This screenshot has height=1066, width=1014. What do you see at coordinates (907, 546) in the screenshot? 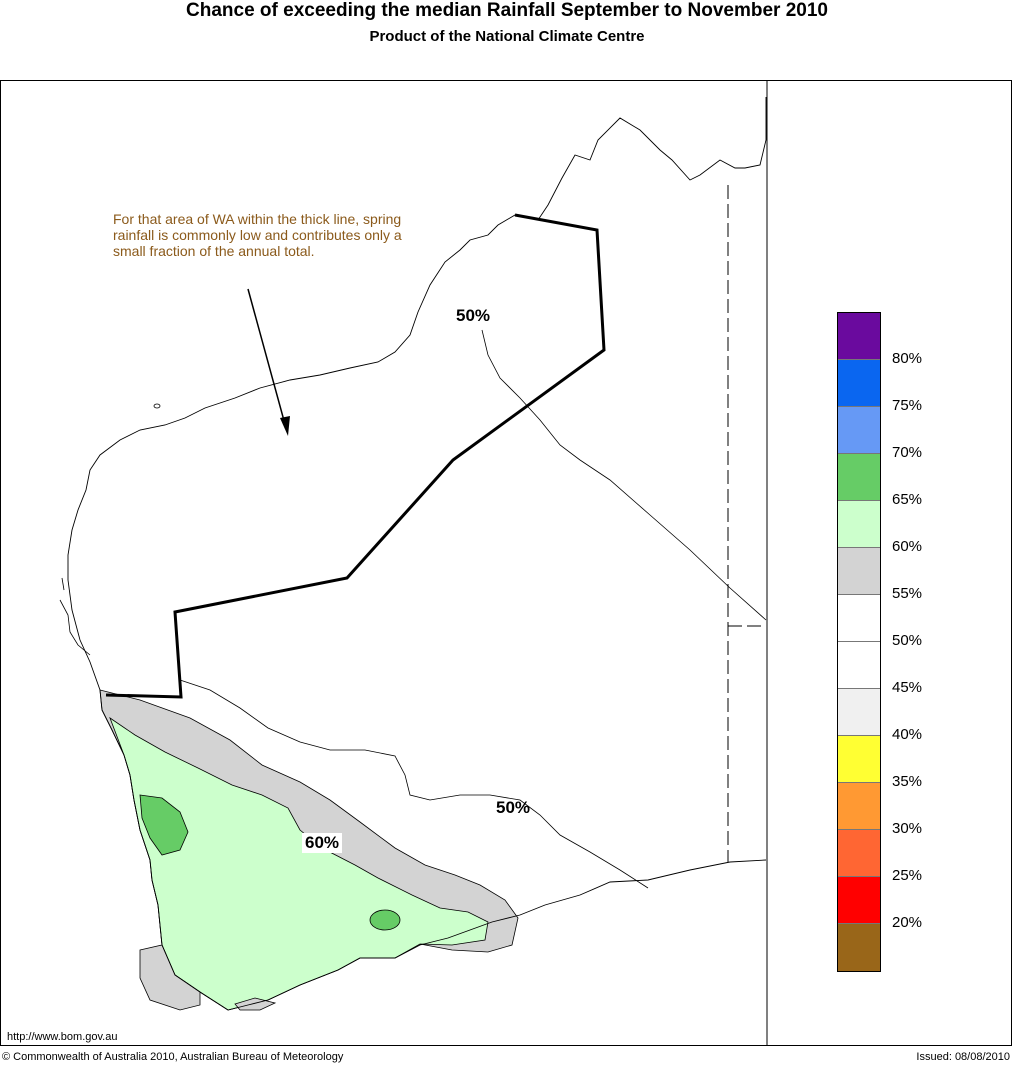
I see `legend-tick-label: 60%` at bounding box center [907, 546].